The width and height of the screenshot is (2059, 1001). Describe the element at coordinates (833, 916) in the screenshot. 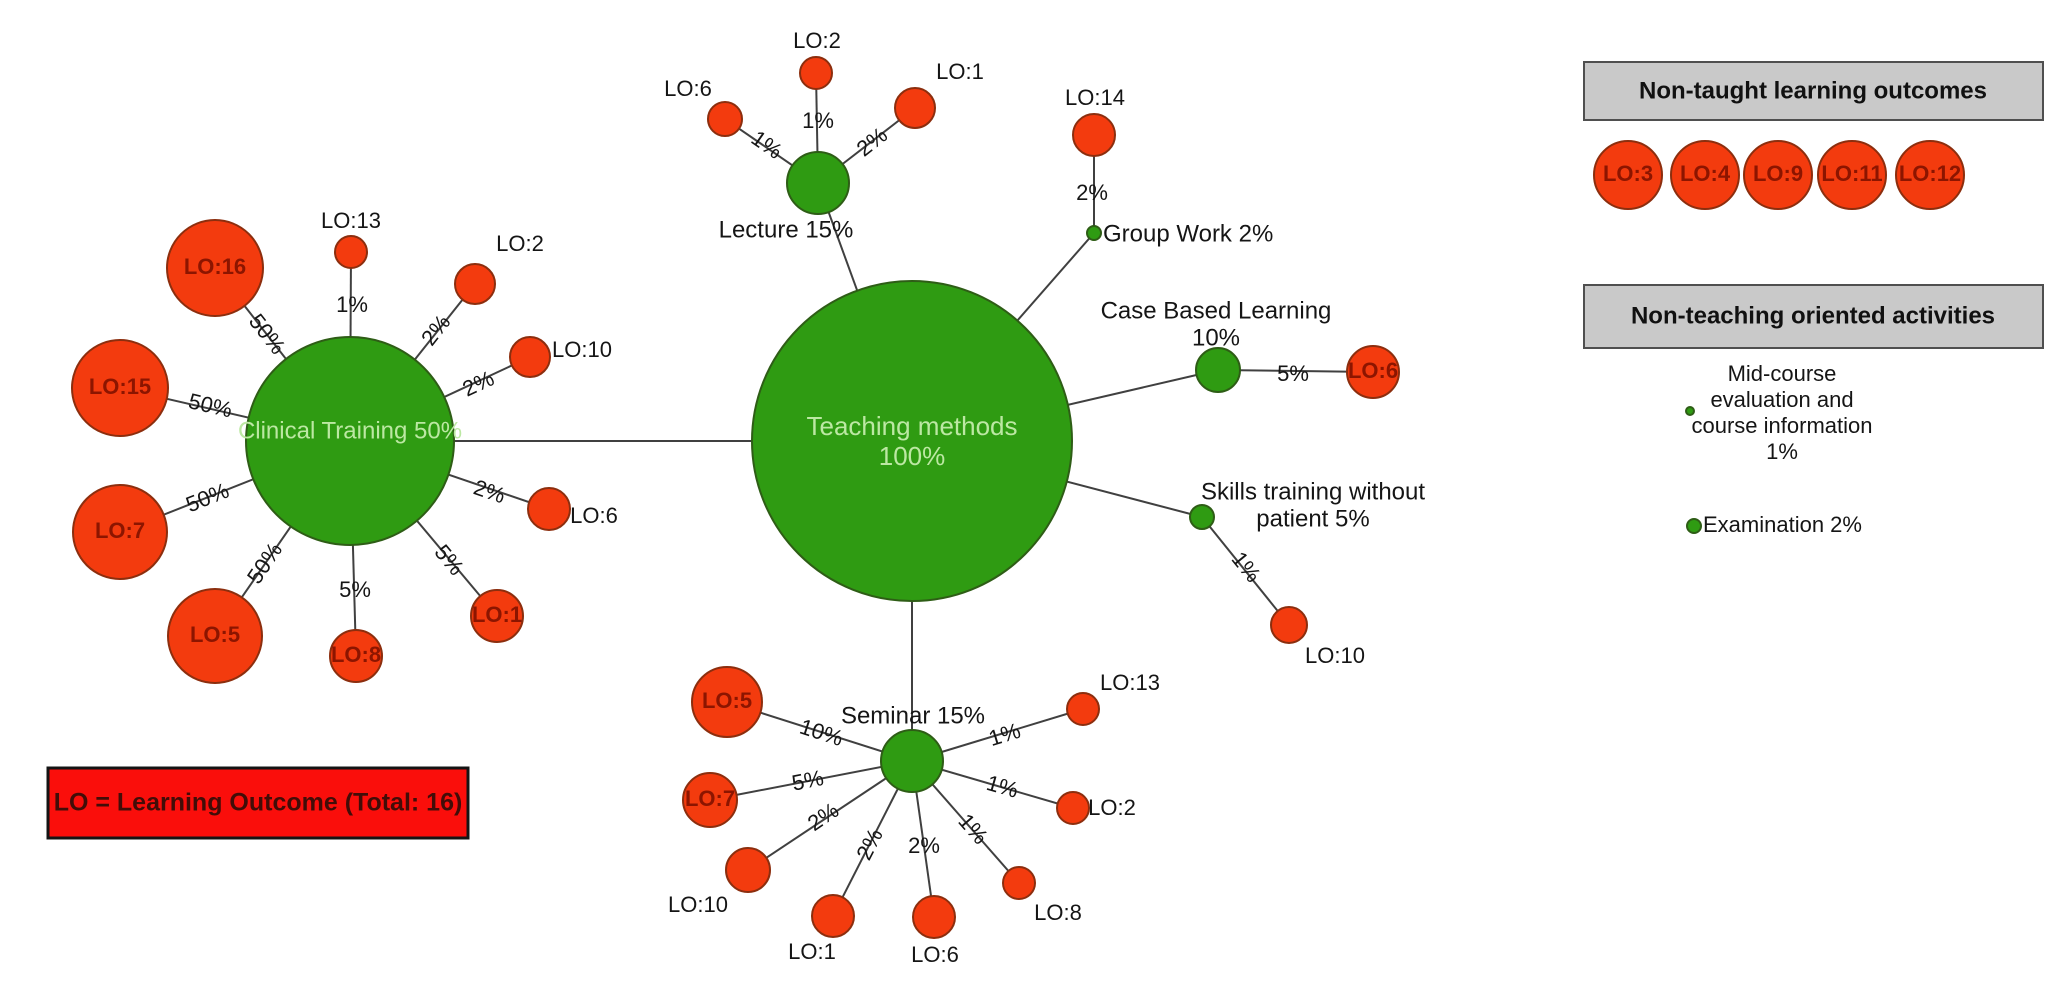

I see `outcome-circle-seminar-LO:1` at that location.